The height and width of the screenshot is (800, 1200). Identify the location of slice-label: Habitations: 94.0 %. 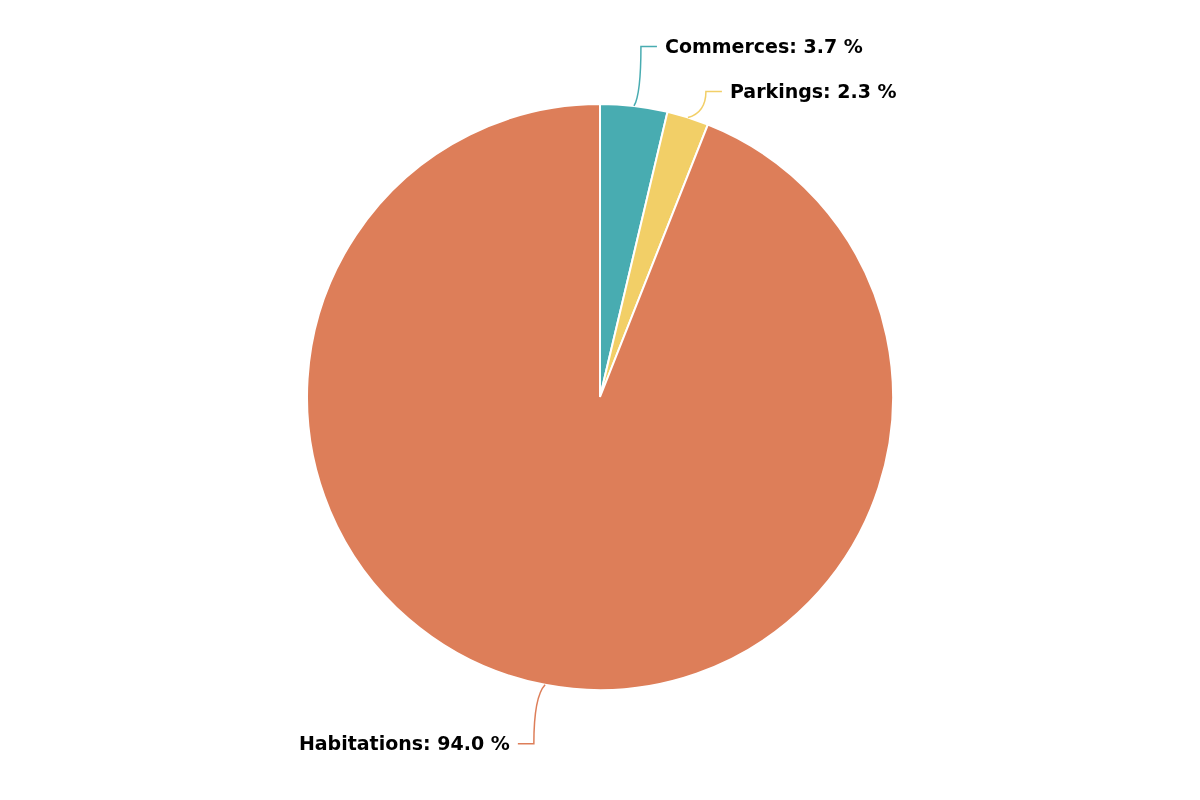
(404, 743).